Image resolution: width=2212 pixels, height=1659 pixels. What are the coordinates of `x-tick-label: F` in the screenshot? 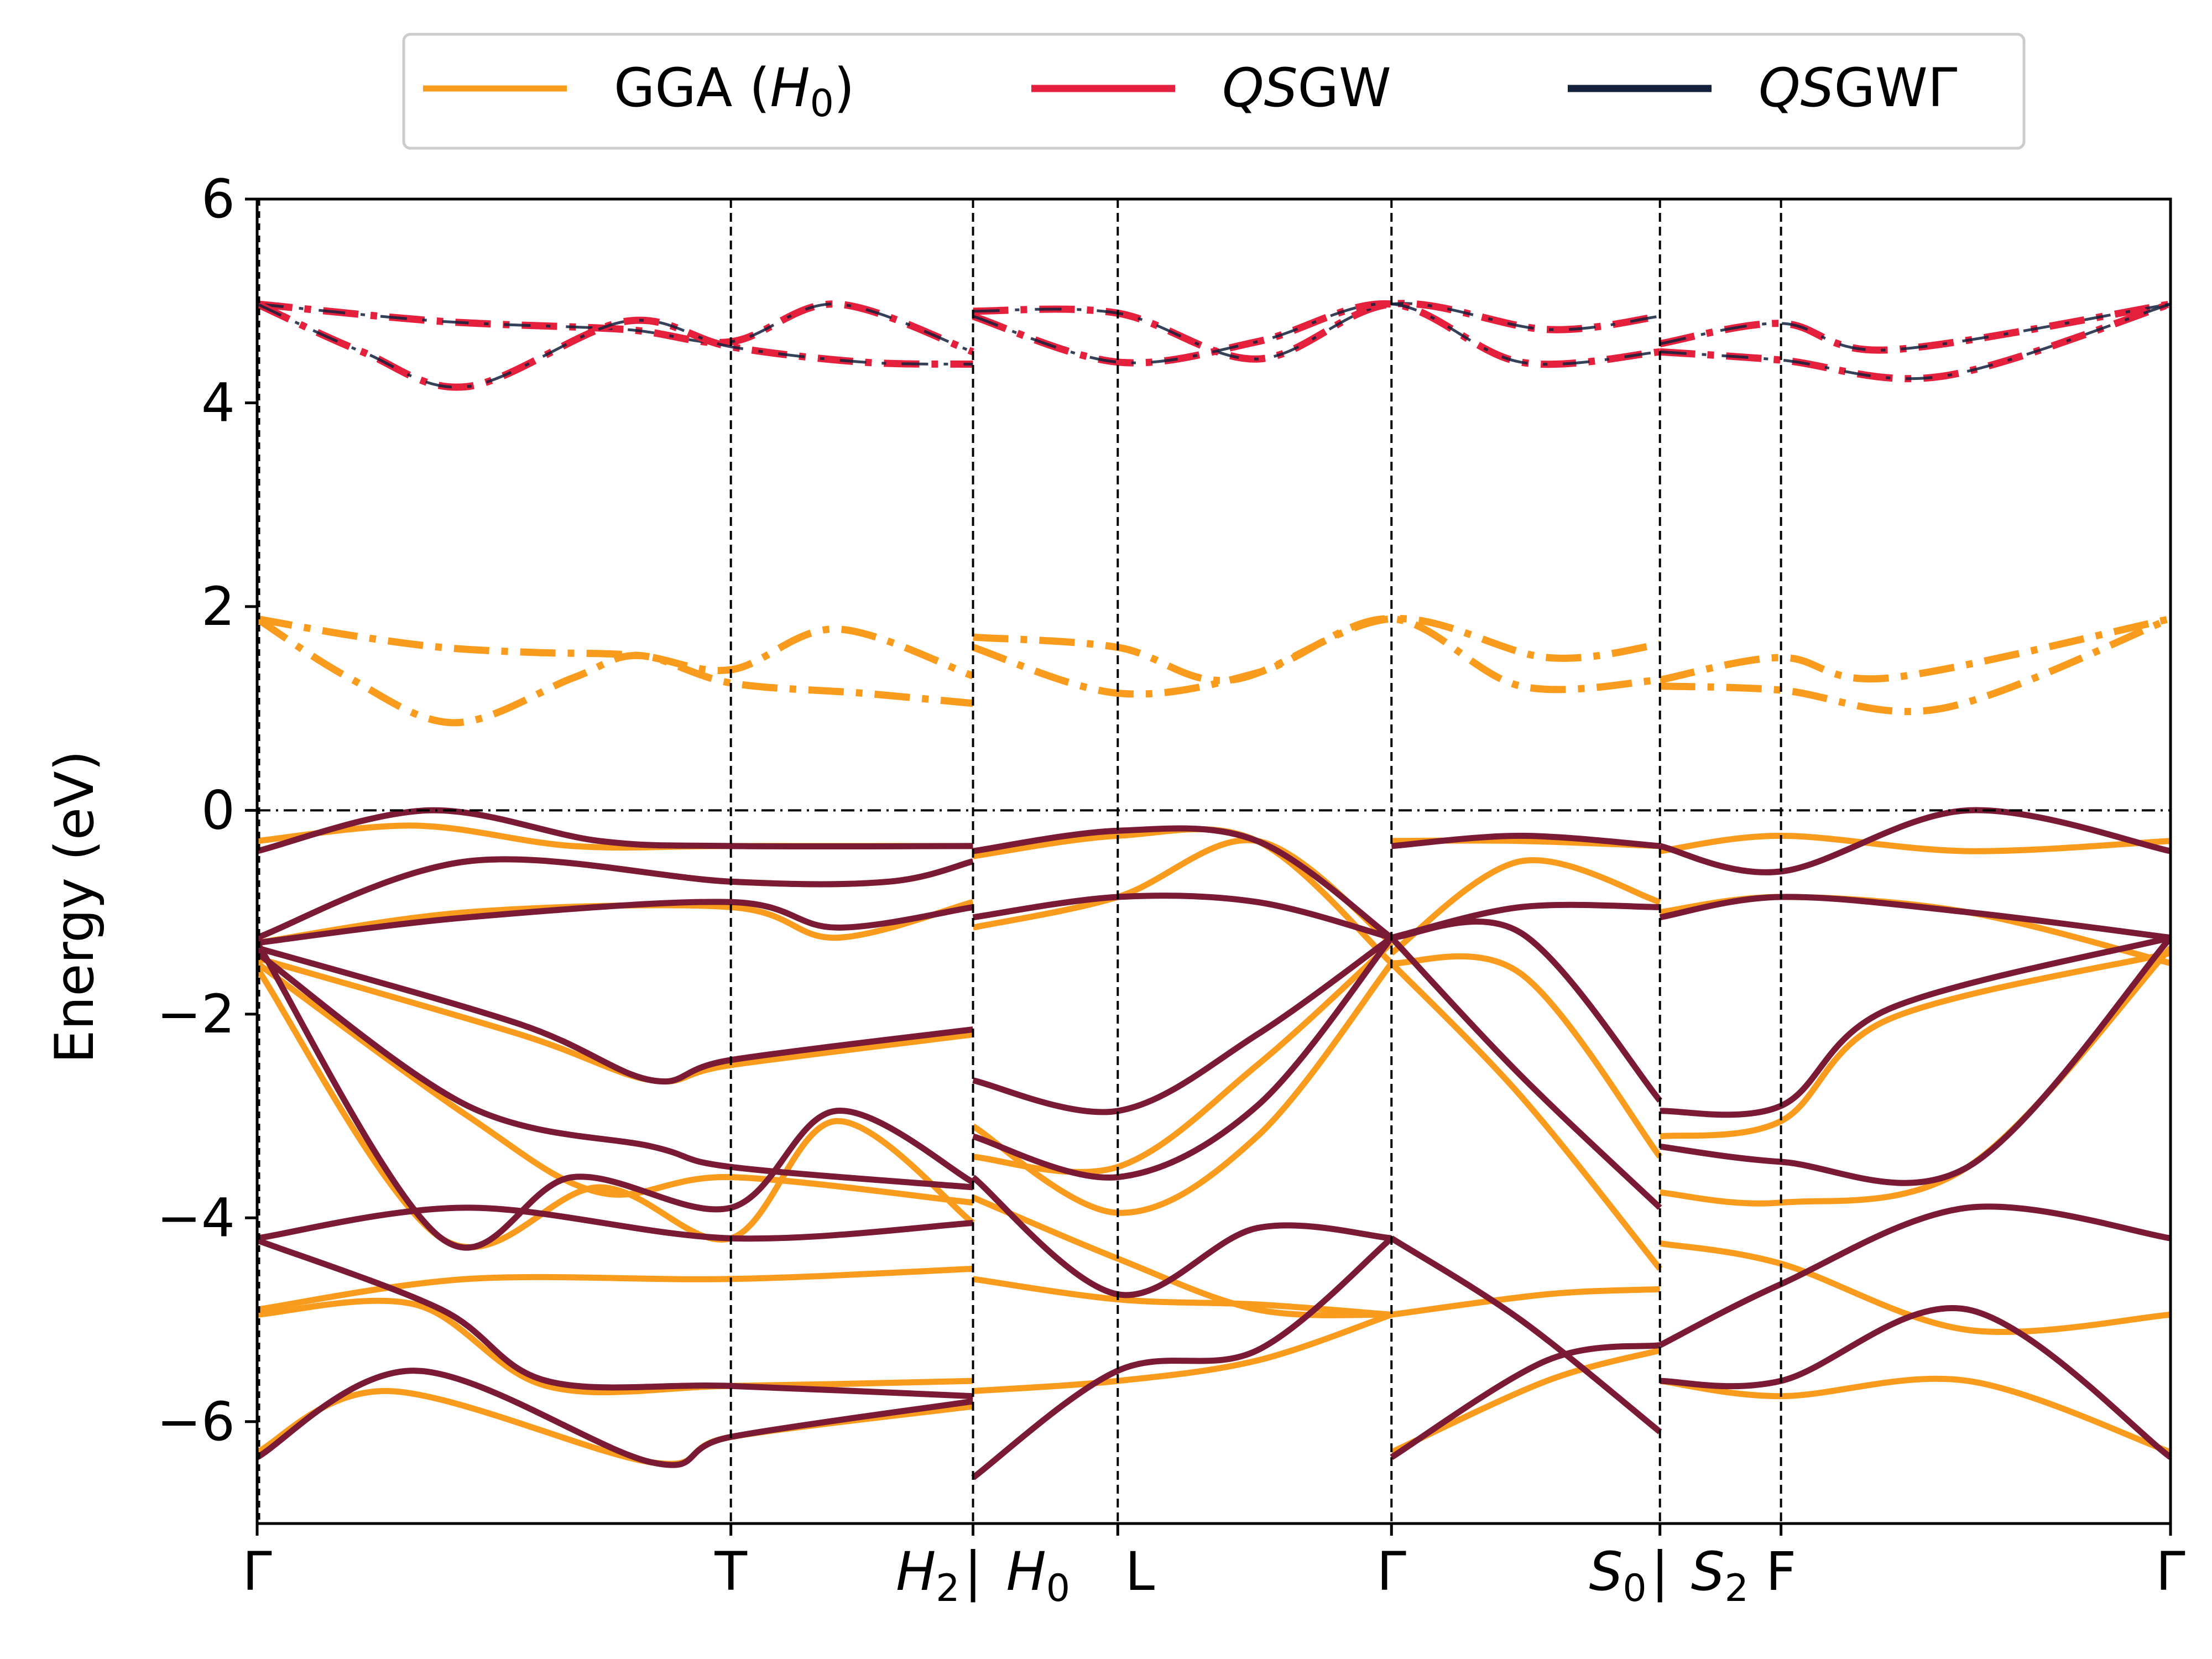 It's located at (1781, 1572).